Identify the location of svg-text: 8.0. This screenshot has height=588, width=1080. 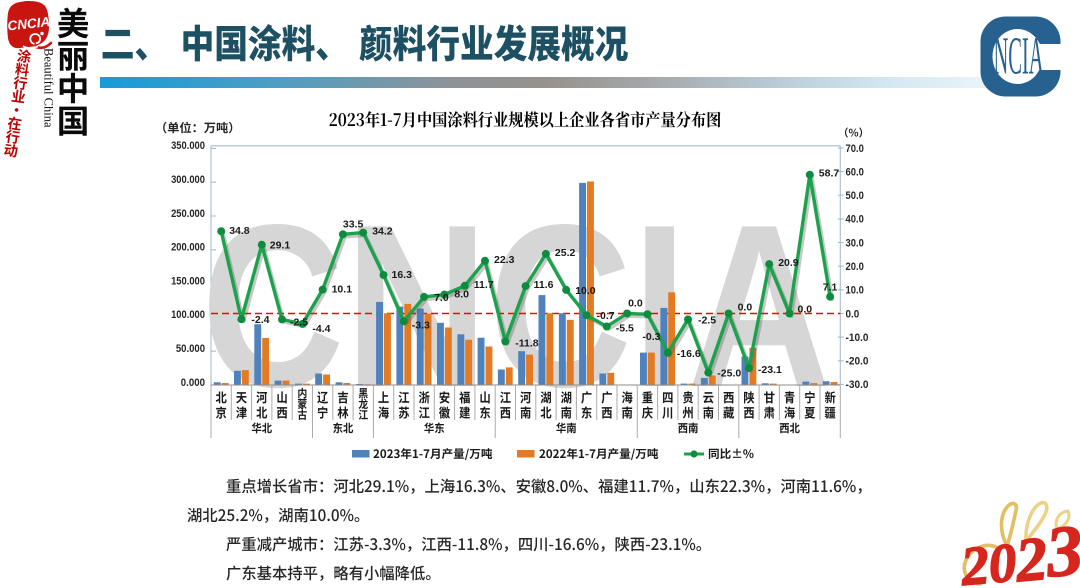
(461, 295).